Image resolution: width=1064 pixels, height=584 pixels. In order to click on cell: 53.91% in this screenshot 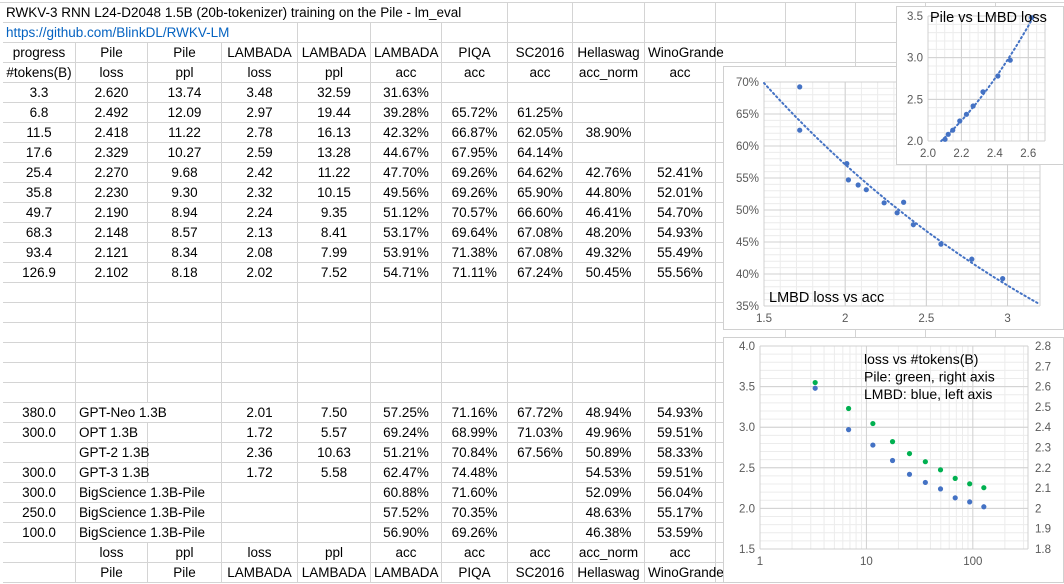, I will do `click(406, 253)`.